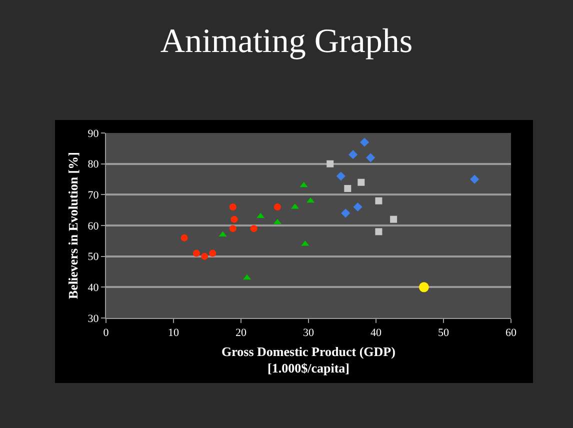 The width and height of the screenshot is (573, 428). Describe the element at coordinates (444, 333) in the screenshot. I see `x-tick-label: 50` at that location.